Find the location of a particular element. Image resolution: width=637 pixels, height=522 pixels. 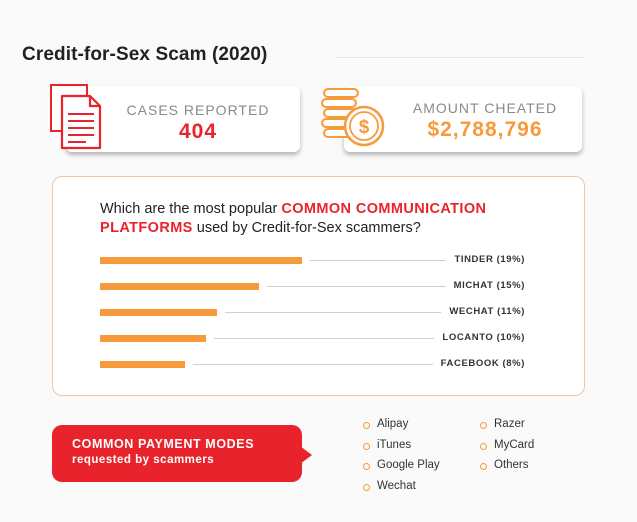

coin-stack-icon: $ is located at coordinates (353, 117).